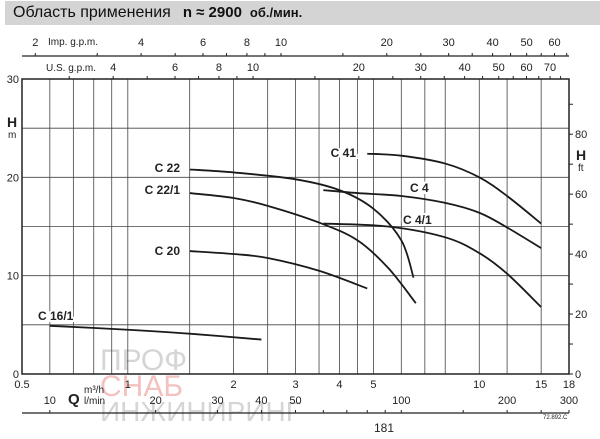 The height and width of the screenshot is (439, 600). Describe the element at coordinates (384, 428) in the screenshot. I see `page-number: 181` at that location.